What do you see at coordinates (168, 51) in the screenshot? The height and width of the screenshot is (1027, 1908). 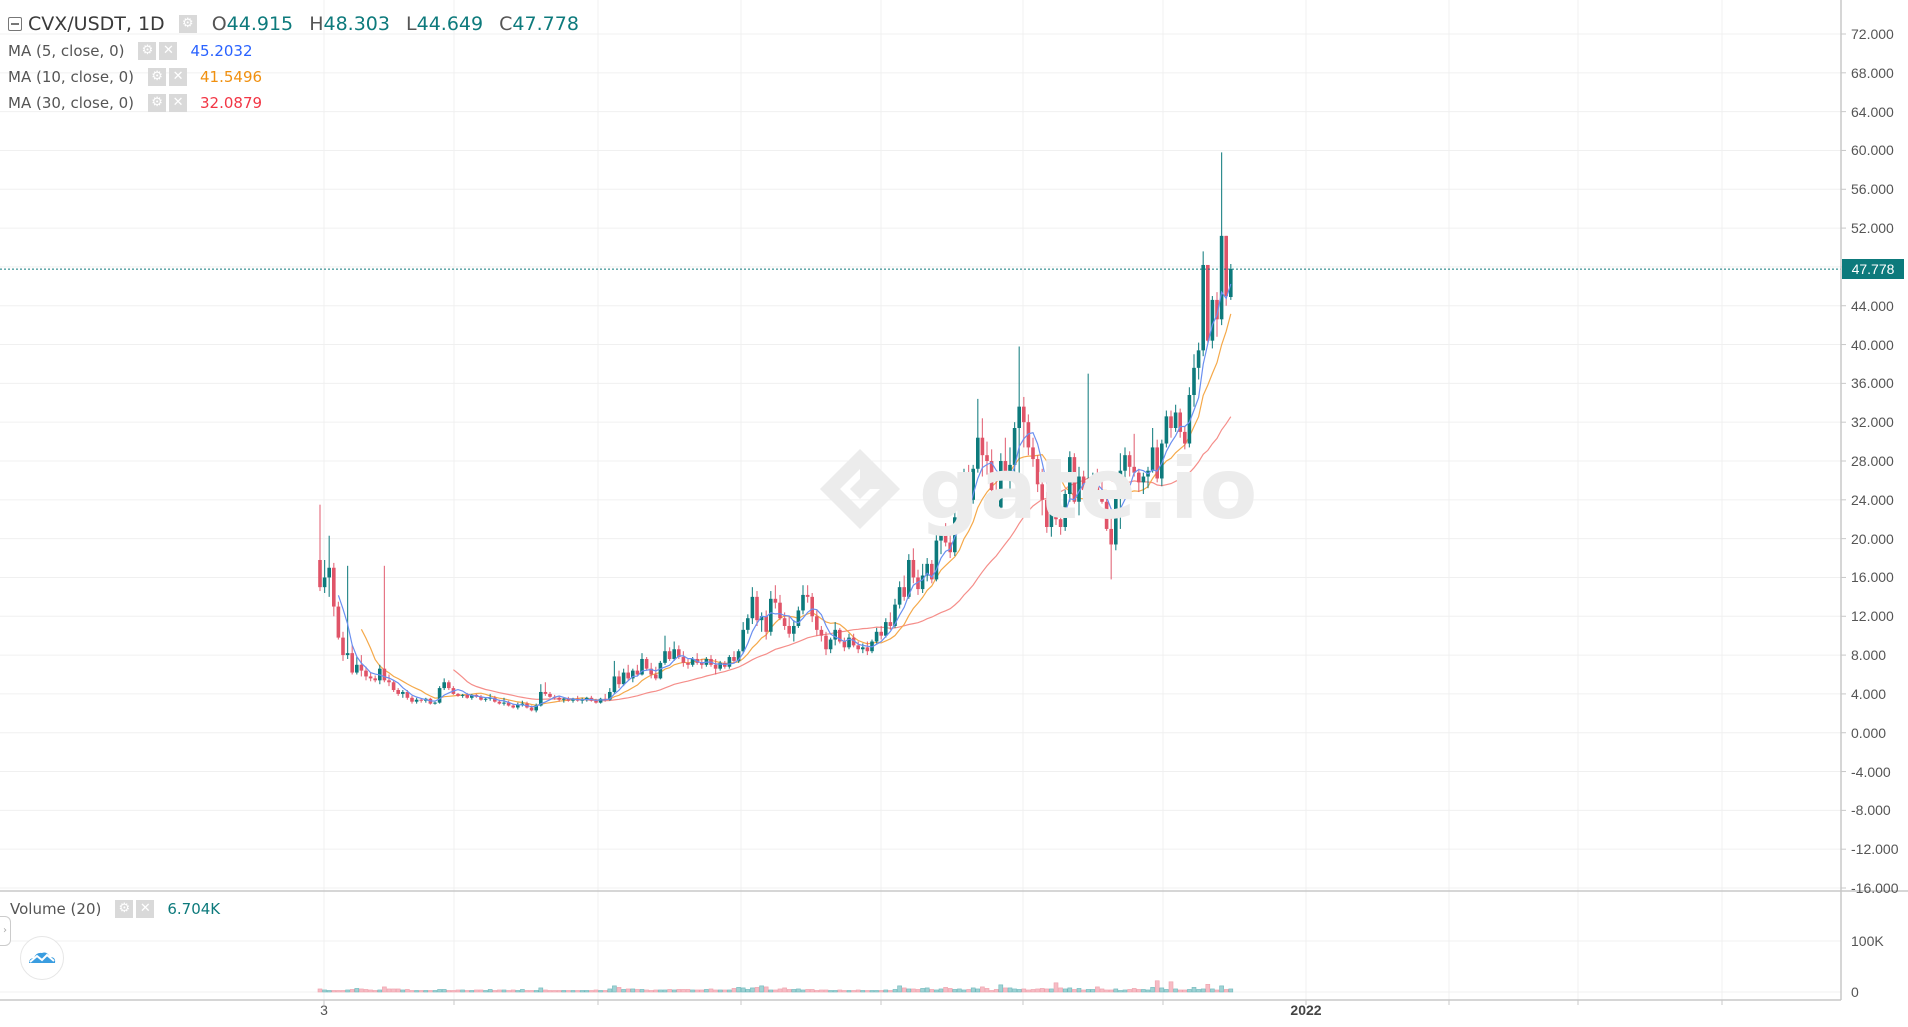 I see `ma5-remove-close-icon: ✕` at bounding box center [168, 51].